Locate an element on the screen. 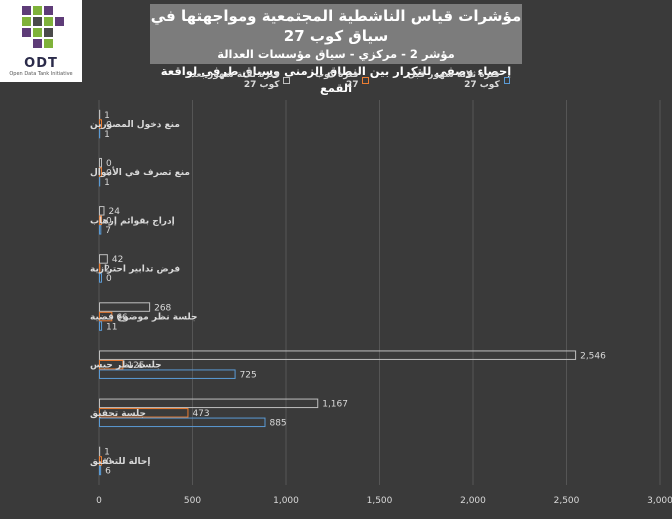  category-label: منع دخول المصورين is located at coordinates (135, 125).